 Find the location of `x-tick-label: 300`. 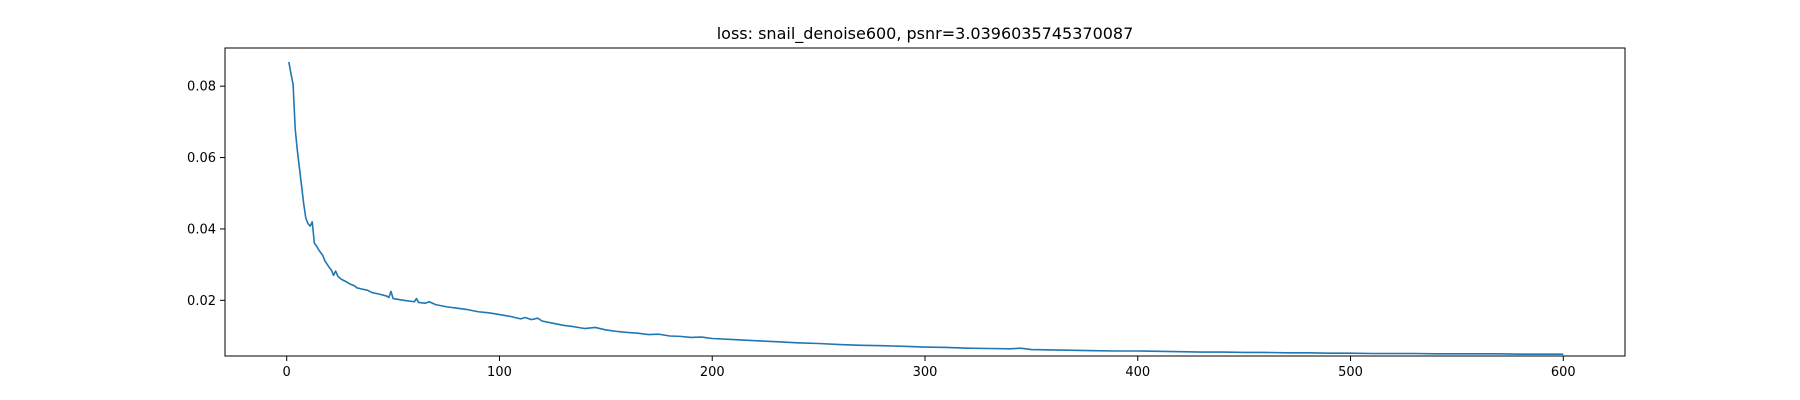

x-tick-label: 300 is located at coordinates (925, 372).